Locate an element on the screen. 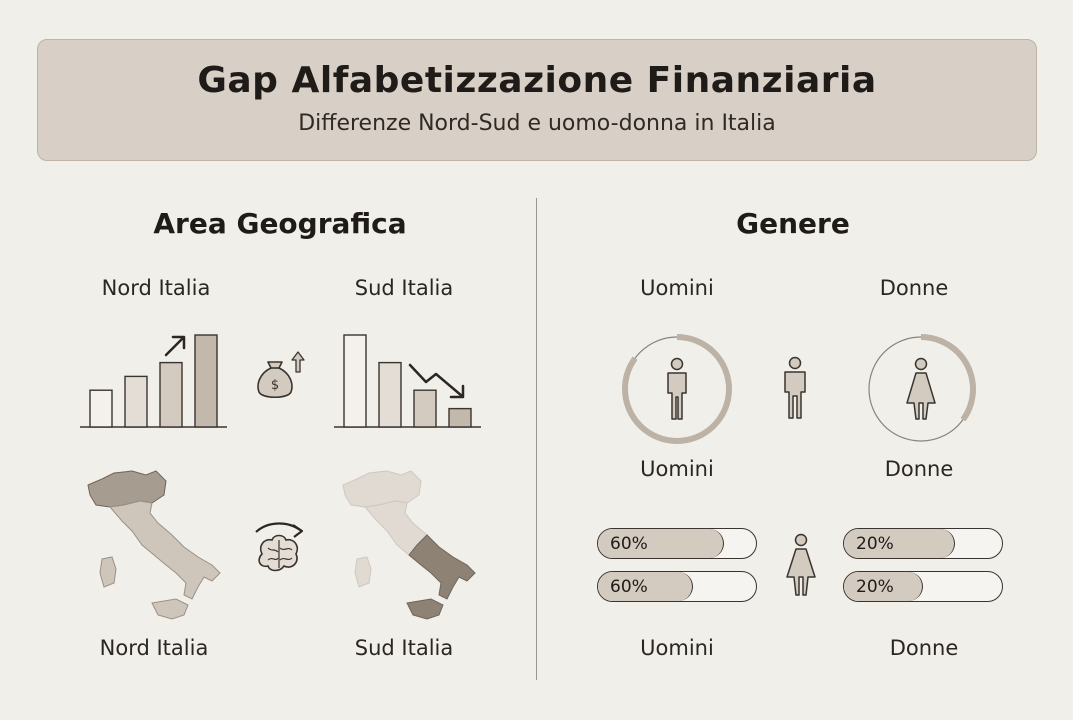 Image resolution: width=1073 pixels, height=720 pixels. women-ring-gauge is located at coordinates (921, 389).